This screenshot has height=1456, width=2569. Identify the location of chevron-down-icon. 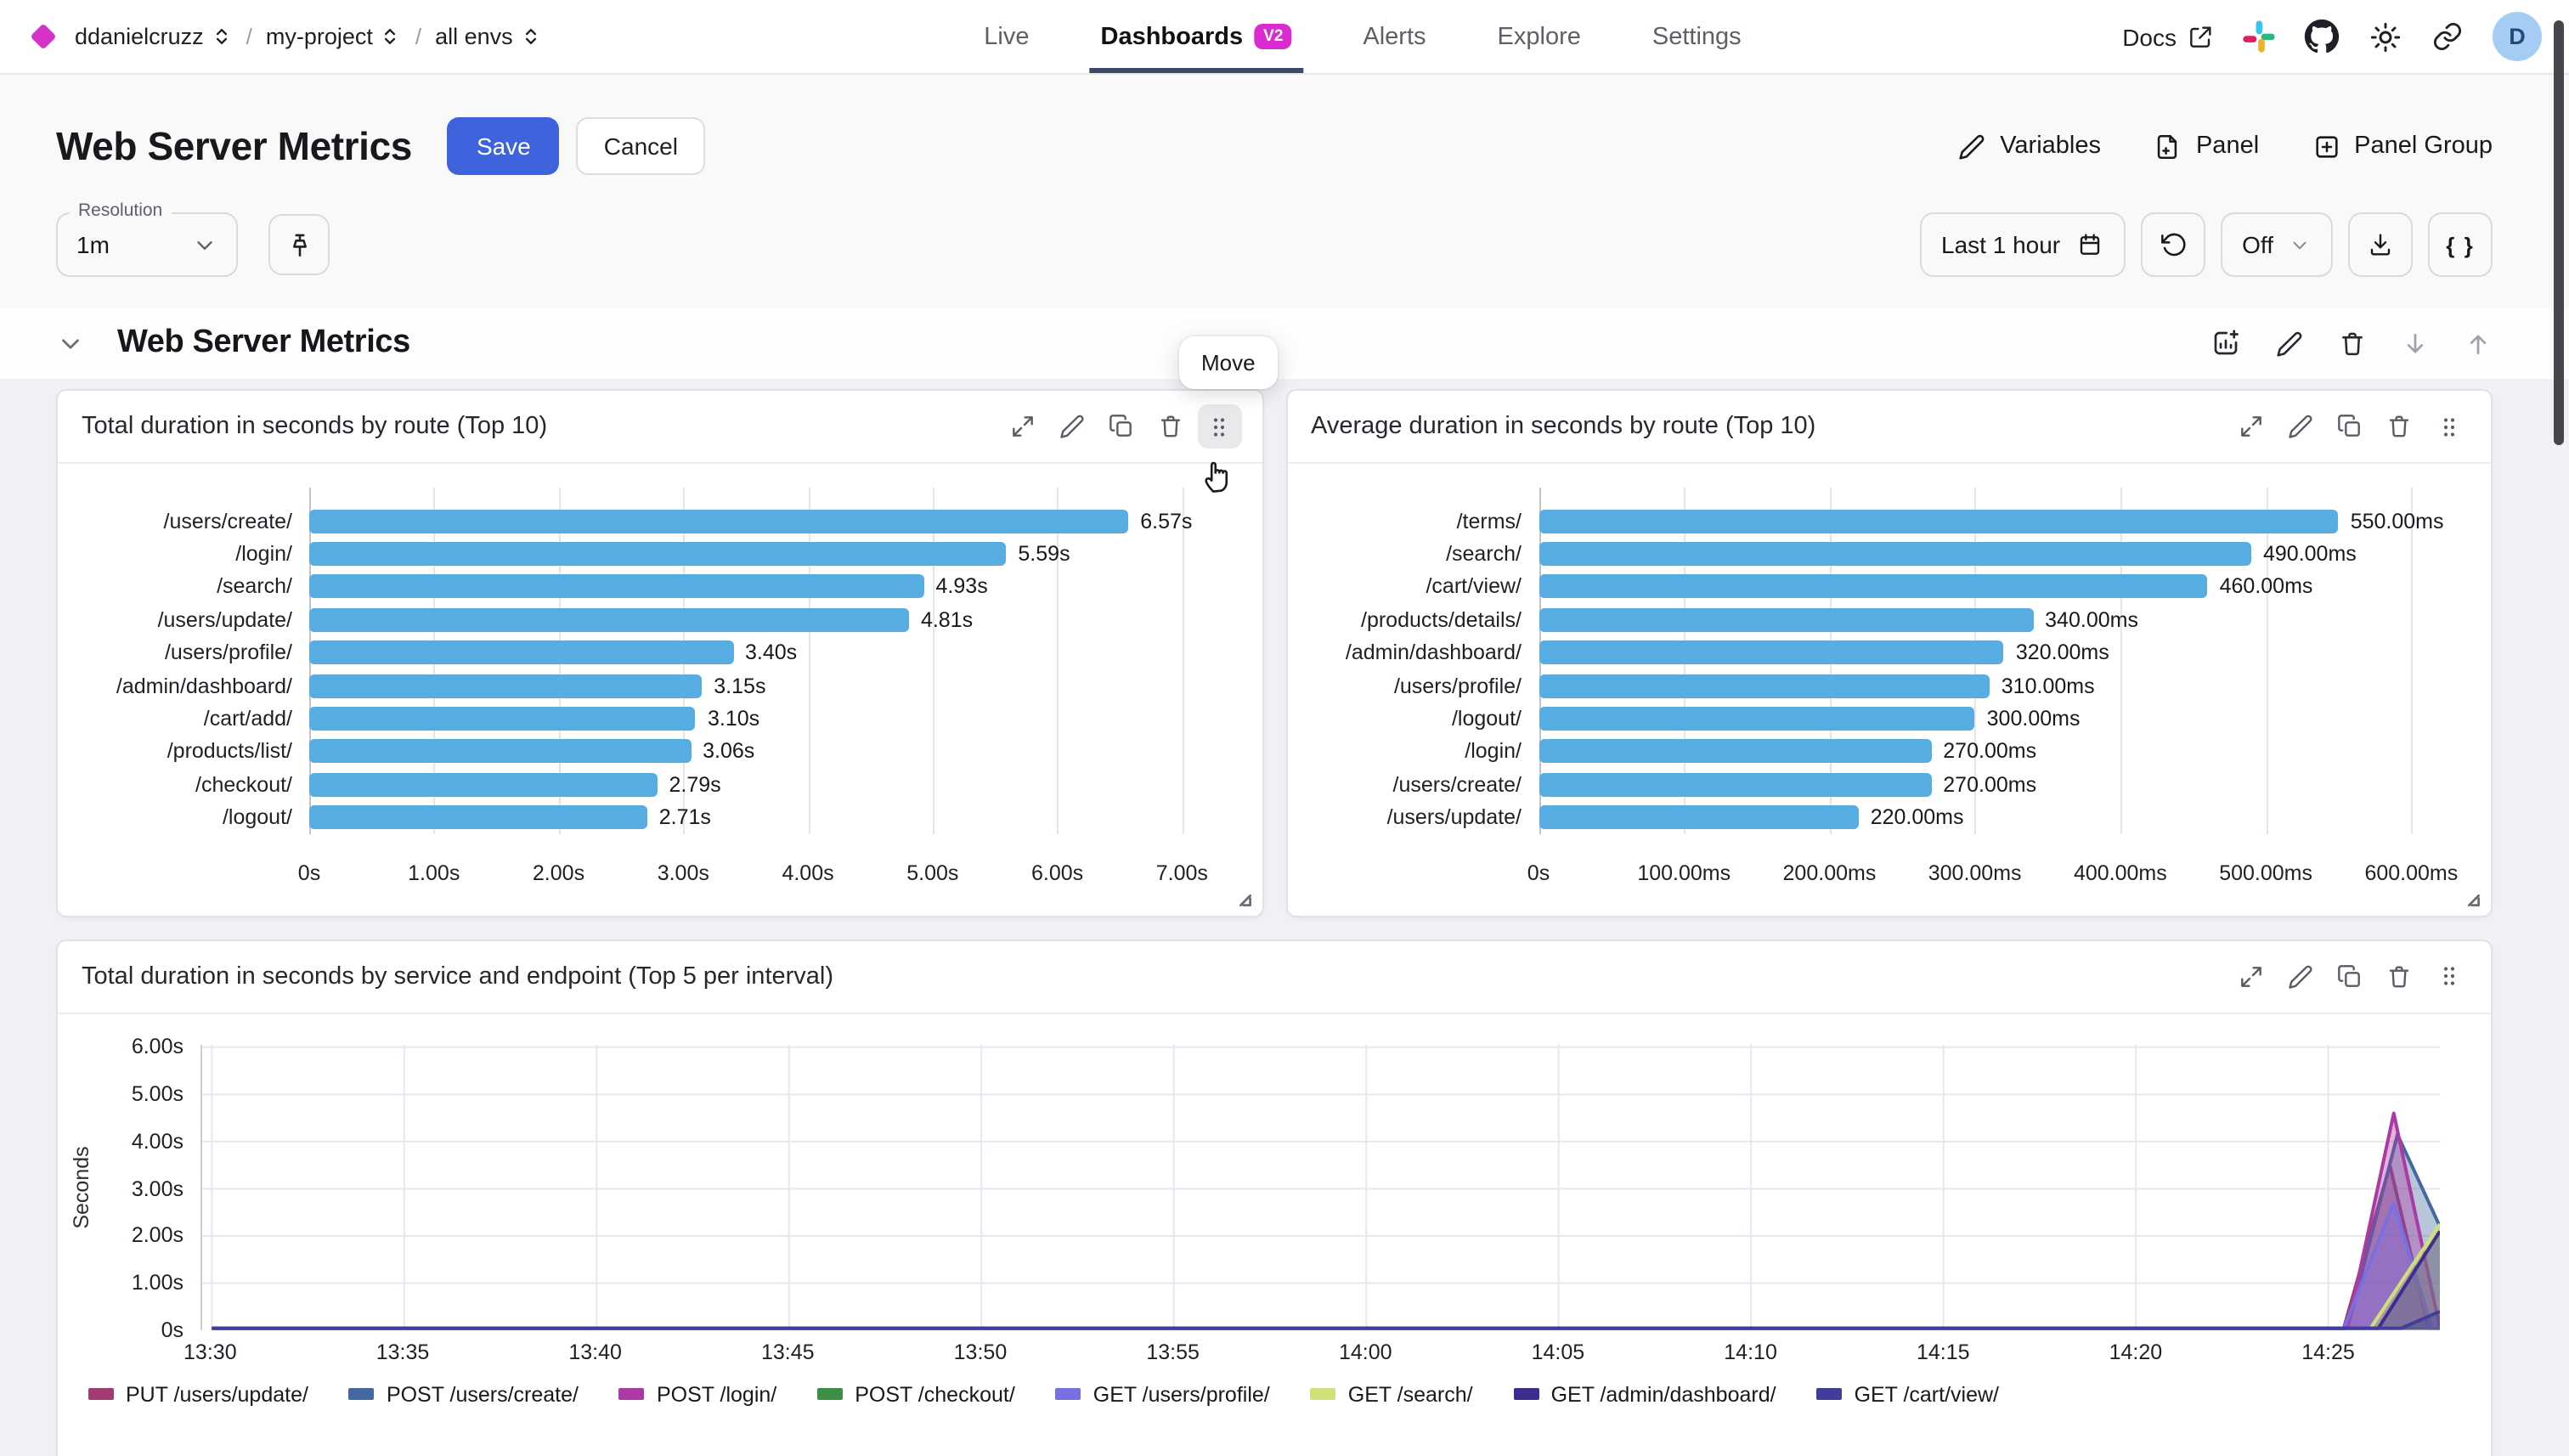
(2300, 245).